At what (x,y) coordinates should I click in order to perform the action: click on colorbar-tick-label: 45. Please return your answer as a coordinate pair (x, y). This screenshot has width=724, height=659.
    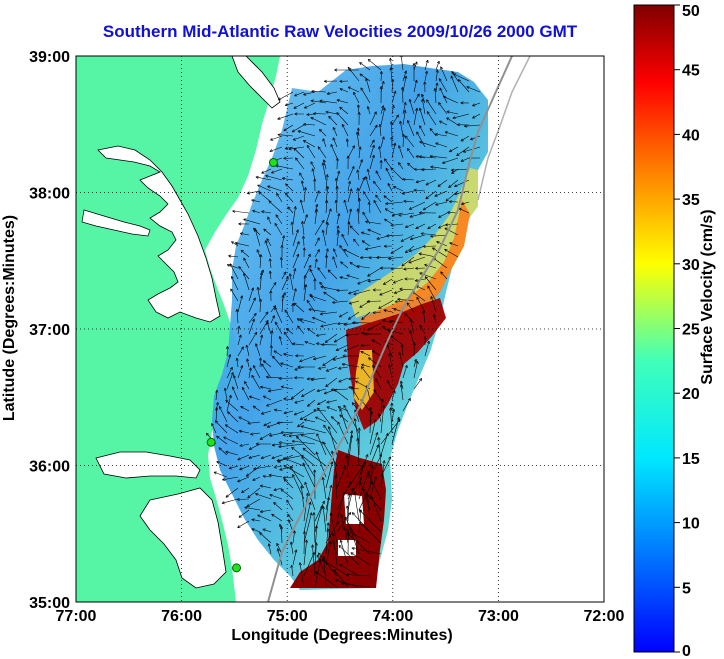
    Looking at the image, I should click on (691, 71).